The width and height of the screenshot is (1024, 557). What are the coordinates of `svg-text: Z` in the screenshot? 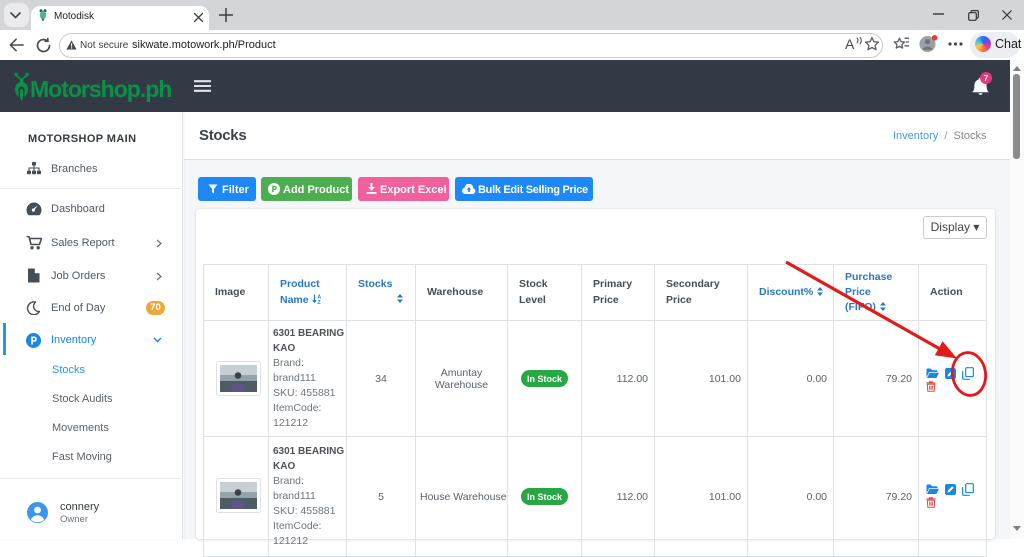 It's located at (318, 302).